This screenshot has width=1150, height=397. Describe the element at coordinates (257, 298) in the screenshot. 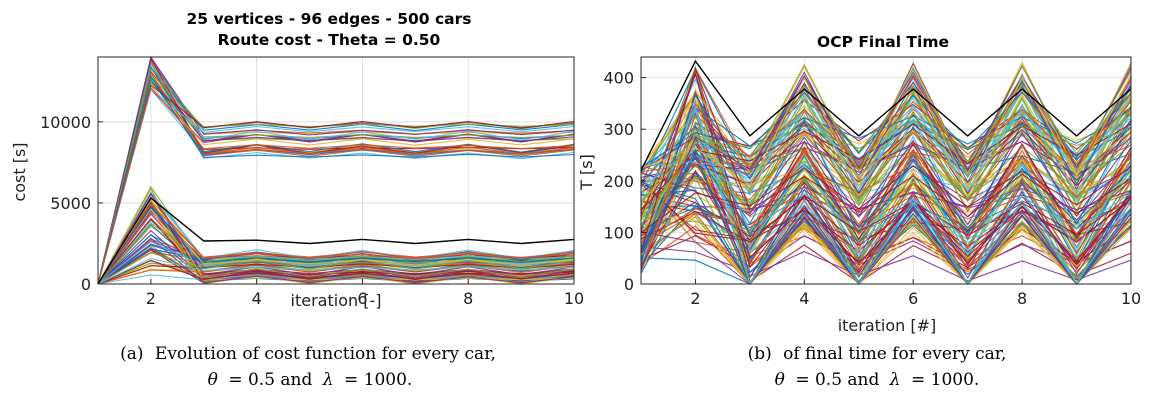

I see `chart-a-xtick-label: 4` at that location.